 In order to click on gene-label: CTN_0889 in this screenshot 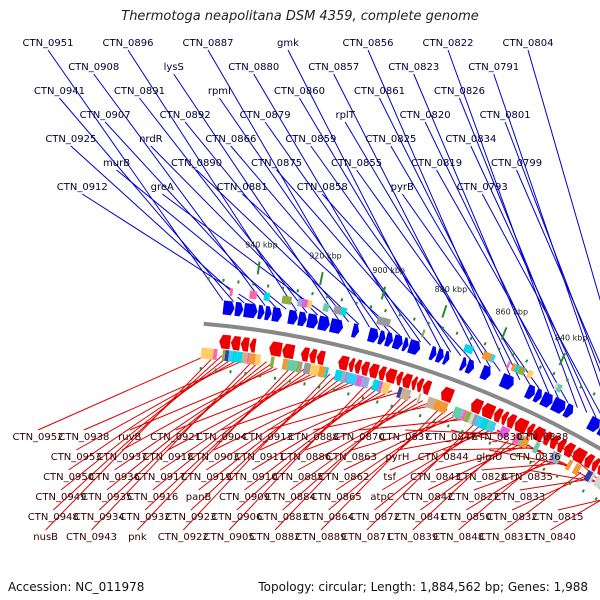, I will do `click(320, 537)`.